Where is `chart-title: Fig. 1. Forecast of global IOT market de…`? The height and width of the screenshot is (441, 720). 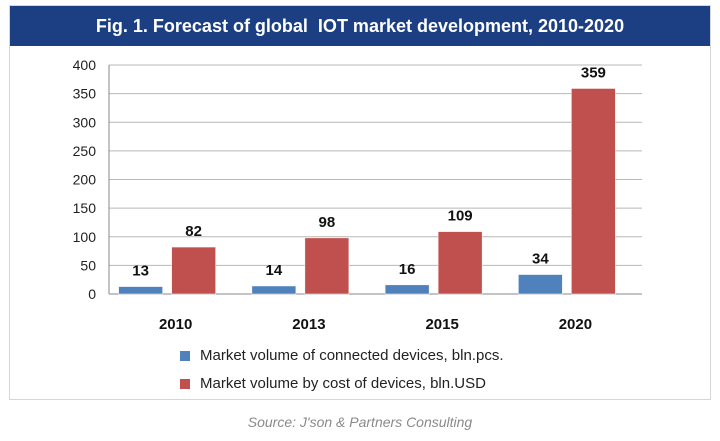 chart-title: Fig. 1. Forecast of global IOT market de… is located at coordinates (360, 26).